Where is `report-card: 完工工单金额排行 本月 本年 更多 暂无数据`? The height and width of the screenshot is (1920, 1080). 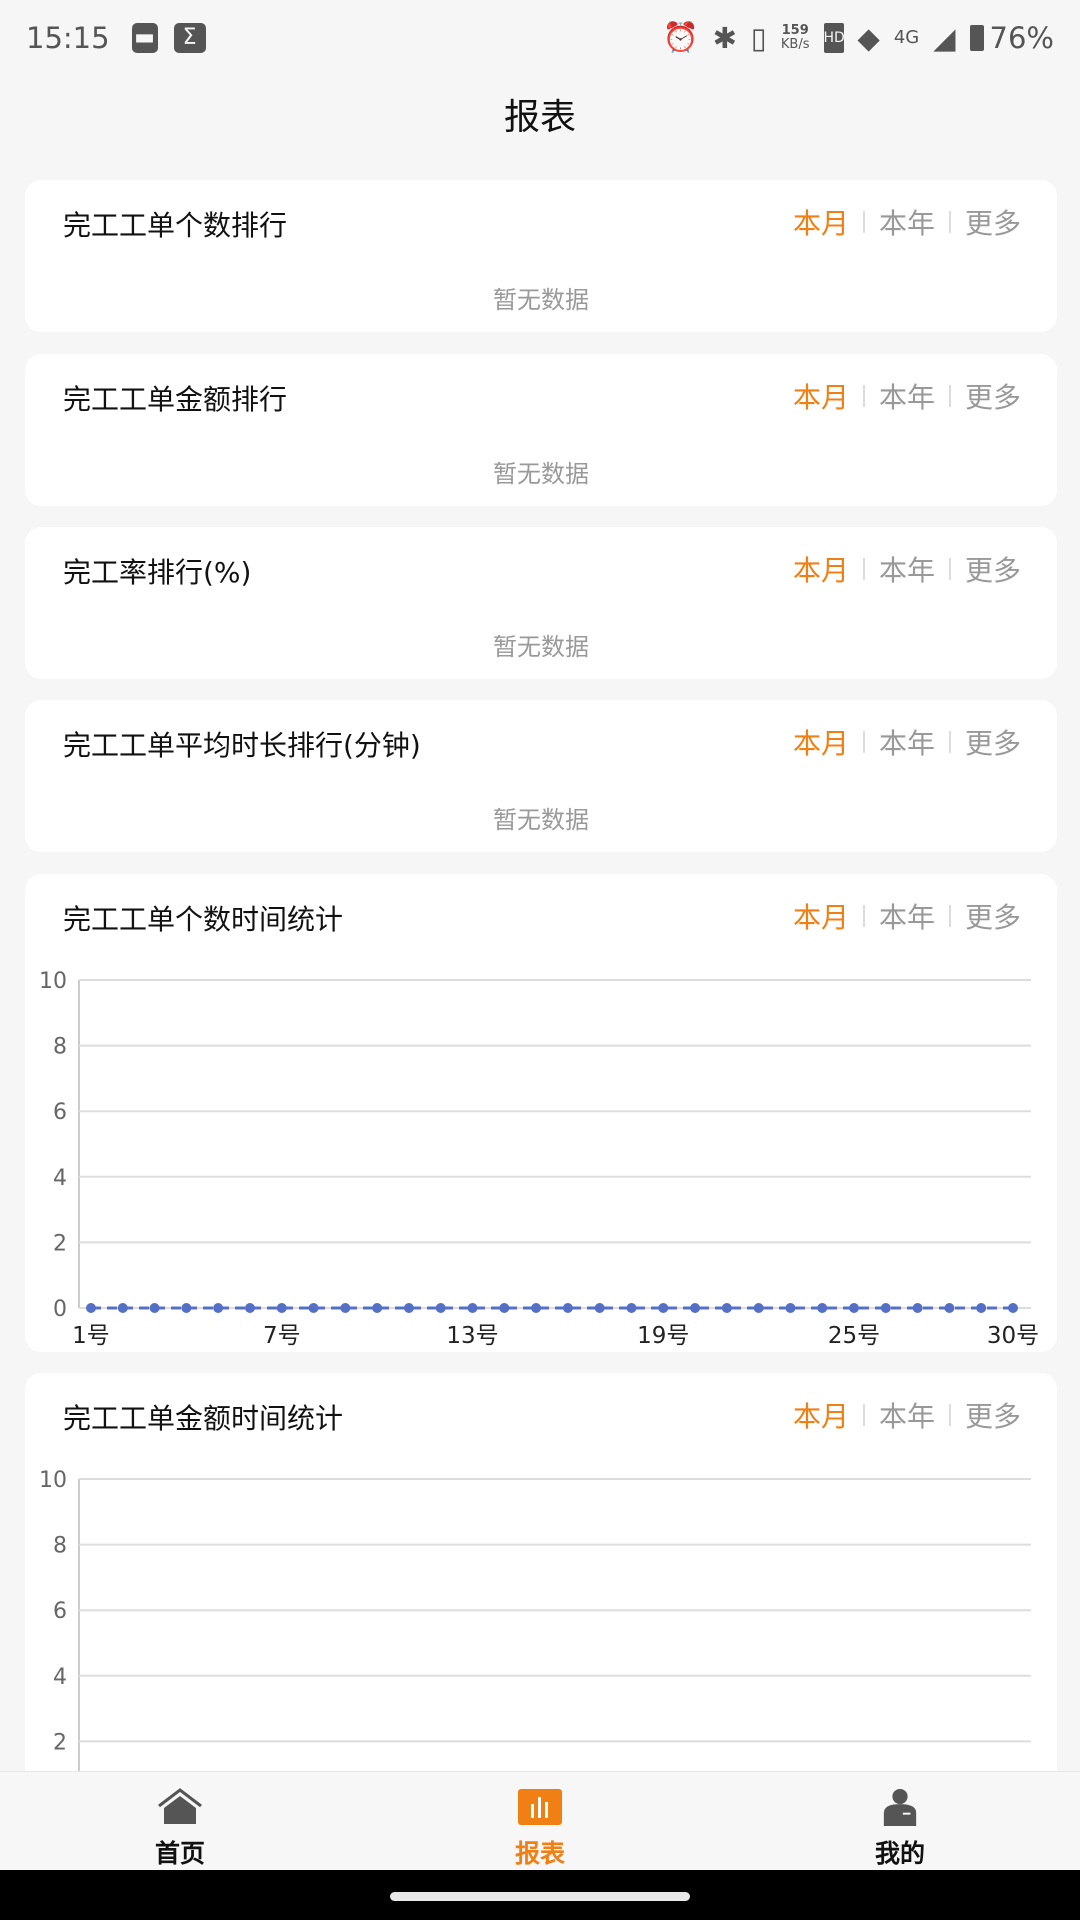
report-card: 完工工单金额排行 本月 本年 更多 暂无数据 is located at coordinates (541, 430).